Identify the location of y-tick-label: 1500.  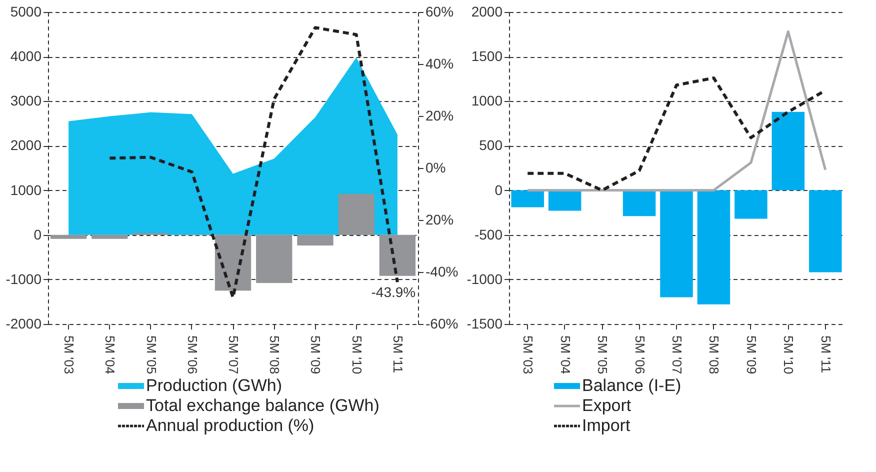
(487, 56).